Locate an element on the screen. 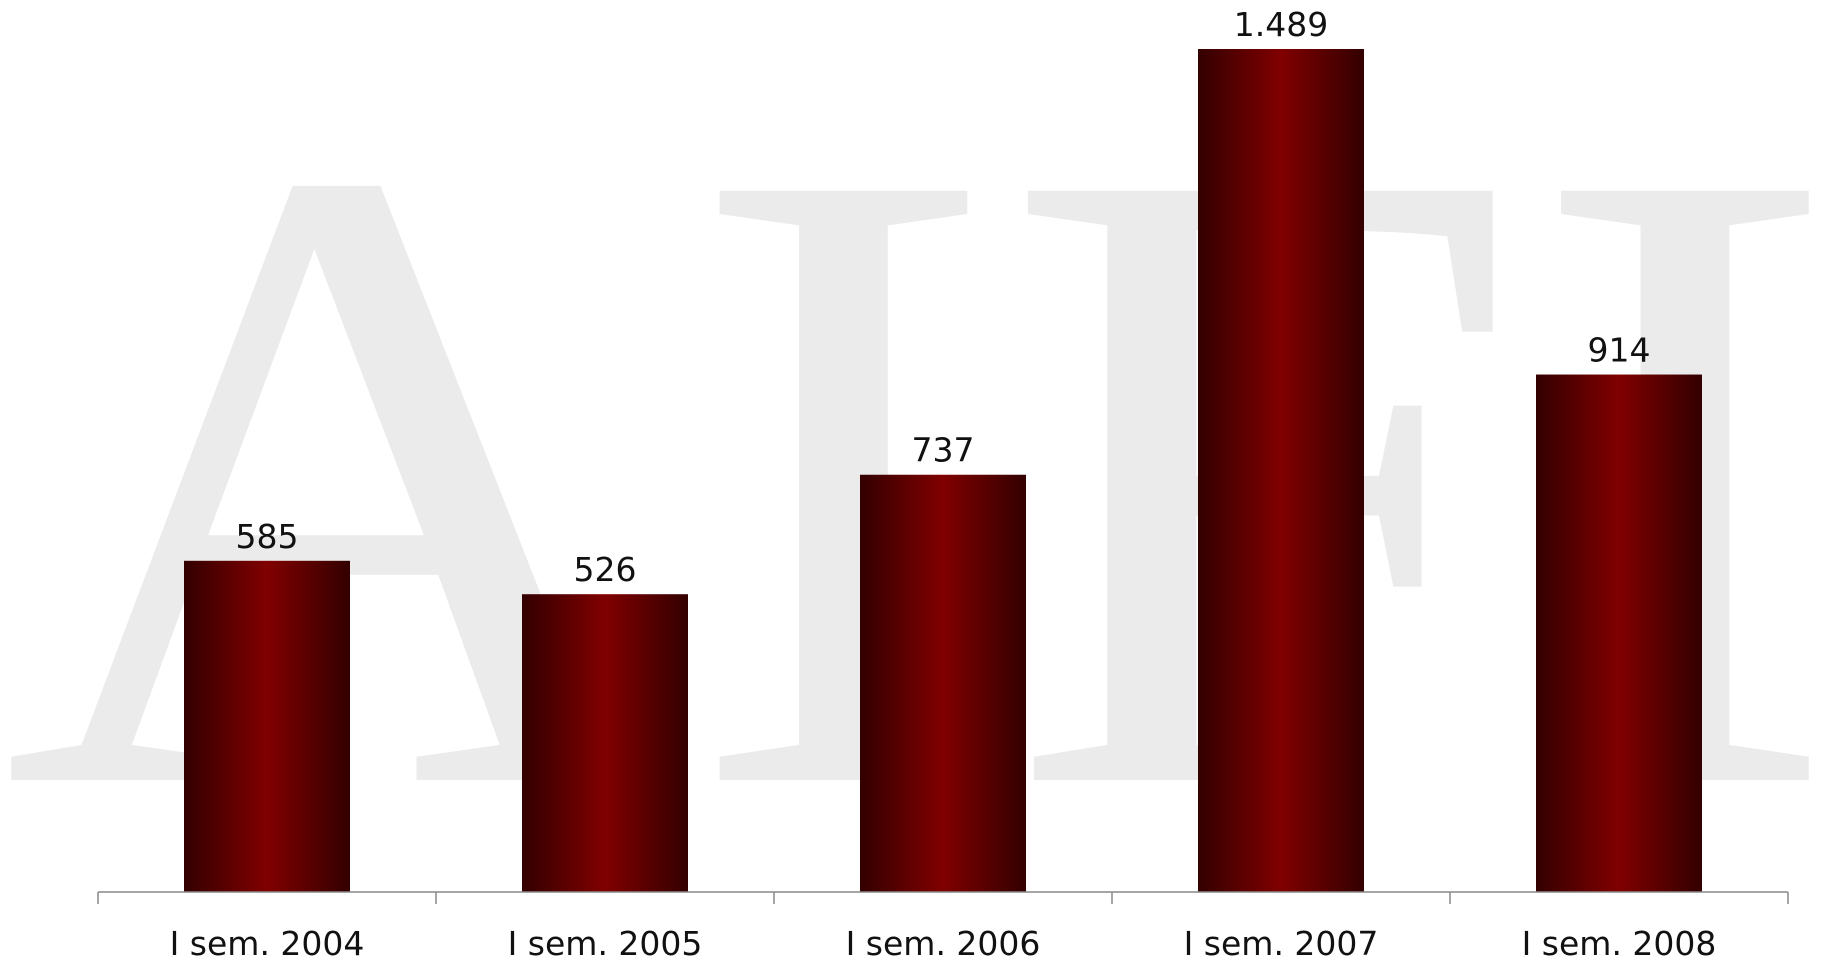  bar-value-label: 914 is located at coordinates (1619, 350).